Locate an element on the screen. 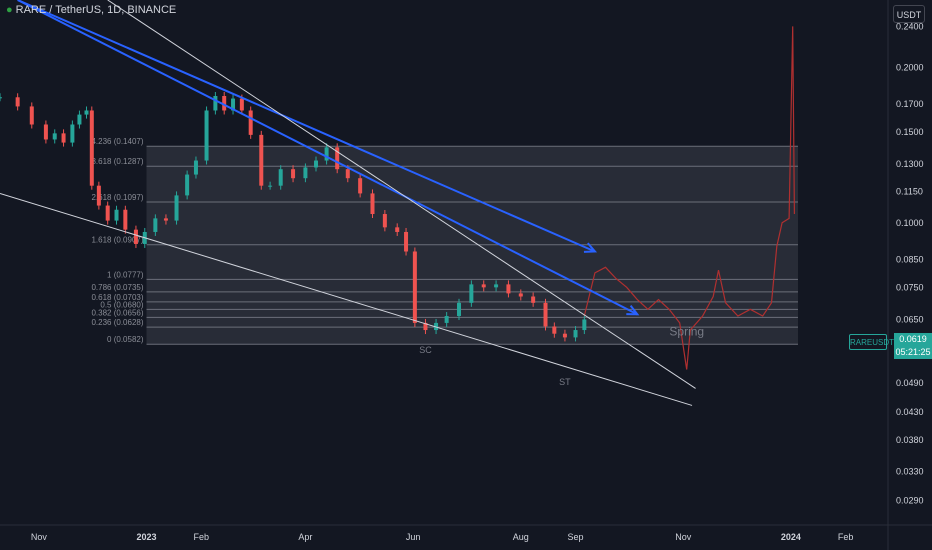 The width and height of the screenshot is (932, 550). time-tick-label: Apr is located at coordinates (305, 537).